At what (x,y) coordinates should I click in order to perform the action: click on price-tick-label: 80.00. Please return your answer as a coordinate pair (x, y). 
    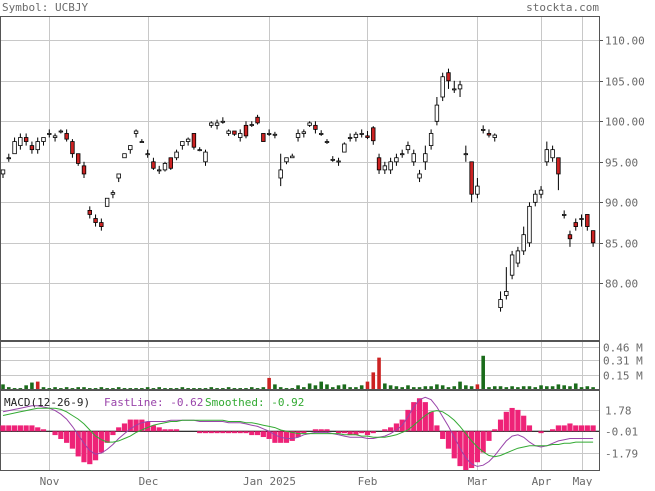
    Looking at the image, I should click on (621, 284).